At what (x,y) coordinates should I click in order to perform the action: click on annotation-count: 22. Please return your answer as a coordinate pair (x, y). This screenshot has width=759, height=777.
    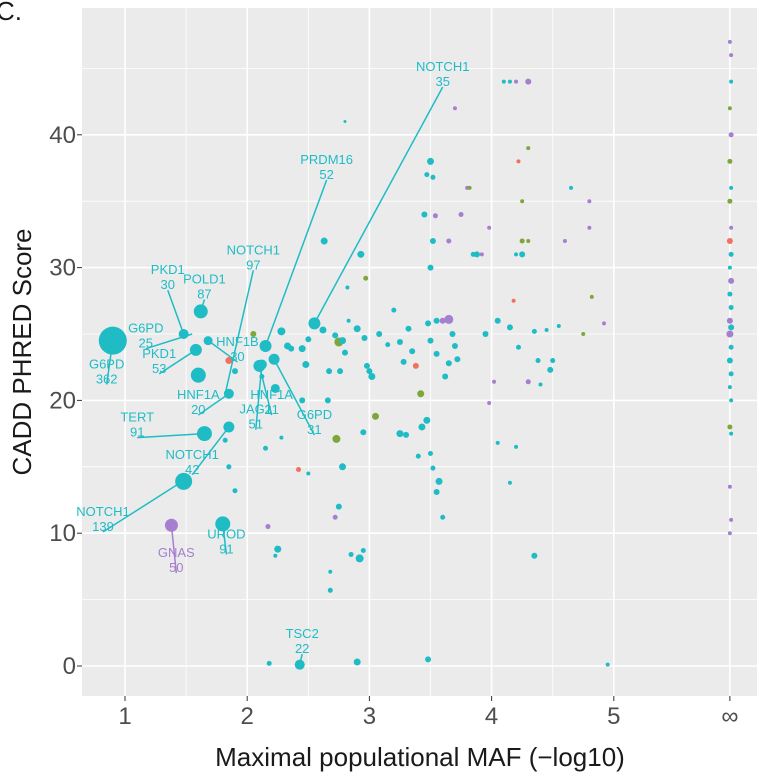
    Looking at the image, I should click on (302, 648).